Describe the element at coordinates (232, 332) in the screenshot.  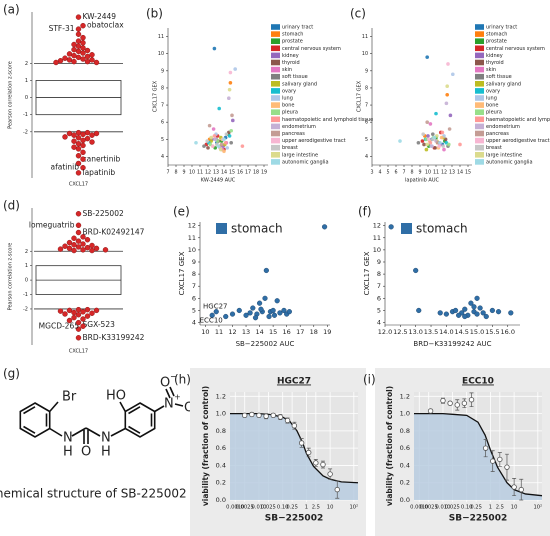
I see `x-tick-label: 12` at that location.